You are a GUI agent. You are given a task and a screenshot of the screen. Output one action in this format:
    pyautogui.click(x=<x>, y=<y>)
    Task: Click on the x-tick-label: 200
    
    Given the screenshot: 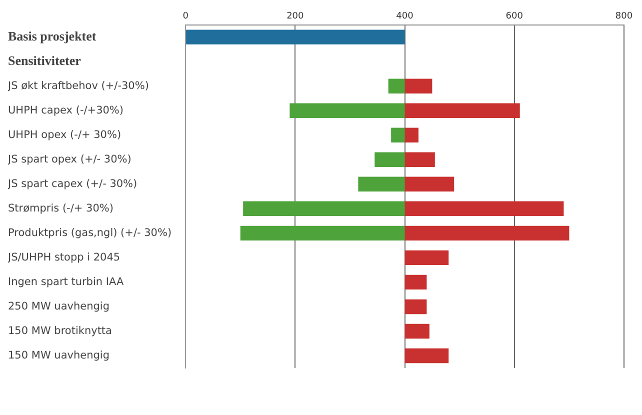 What is the action you would take?
    pyautogui.click(x=295, y=17)
    